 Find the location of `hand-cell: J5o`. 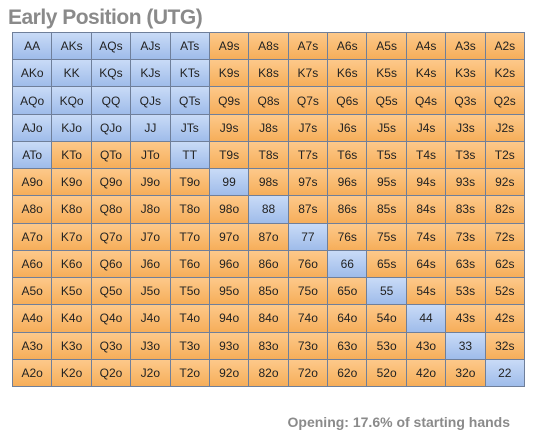

hand-cell: J5o is located at coordinates (150, 291).